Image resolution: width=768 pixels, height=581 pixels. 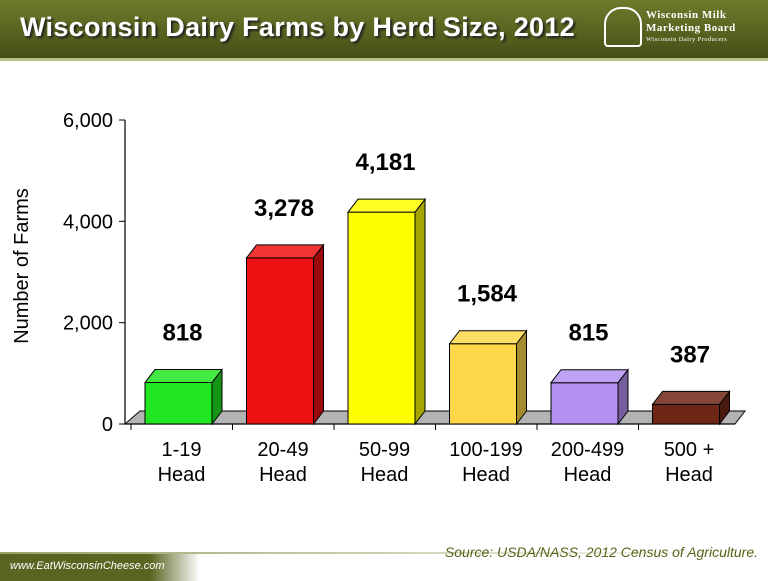 I want to click on y-tick-label: 6,000, so click(x=88, y=121).